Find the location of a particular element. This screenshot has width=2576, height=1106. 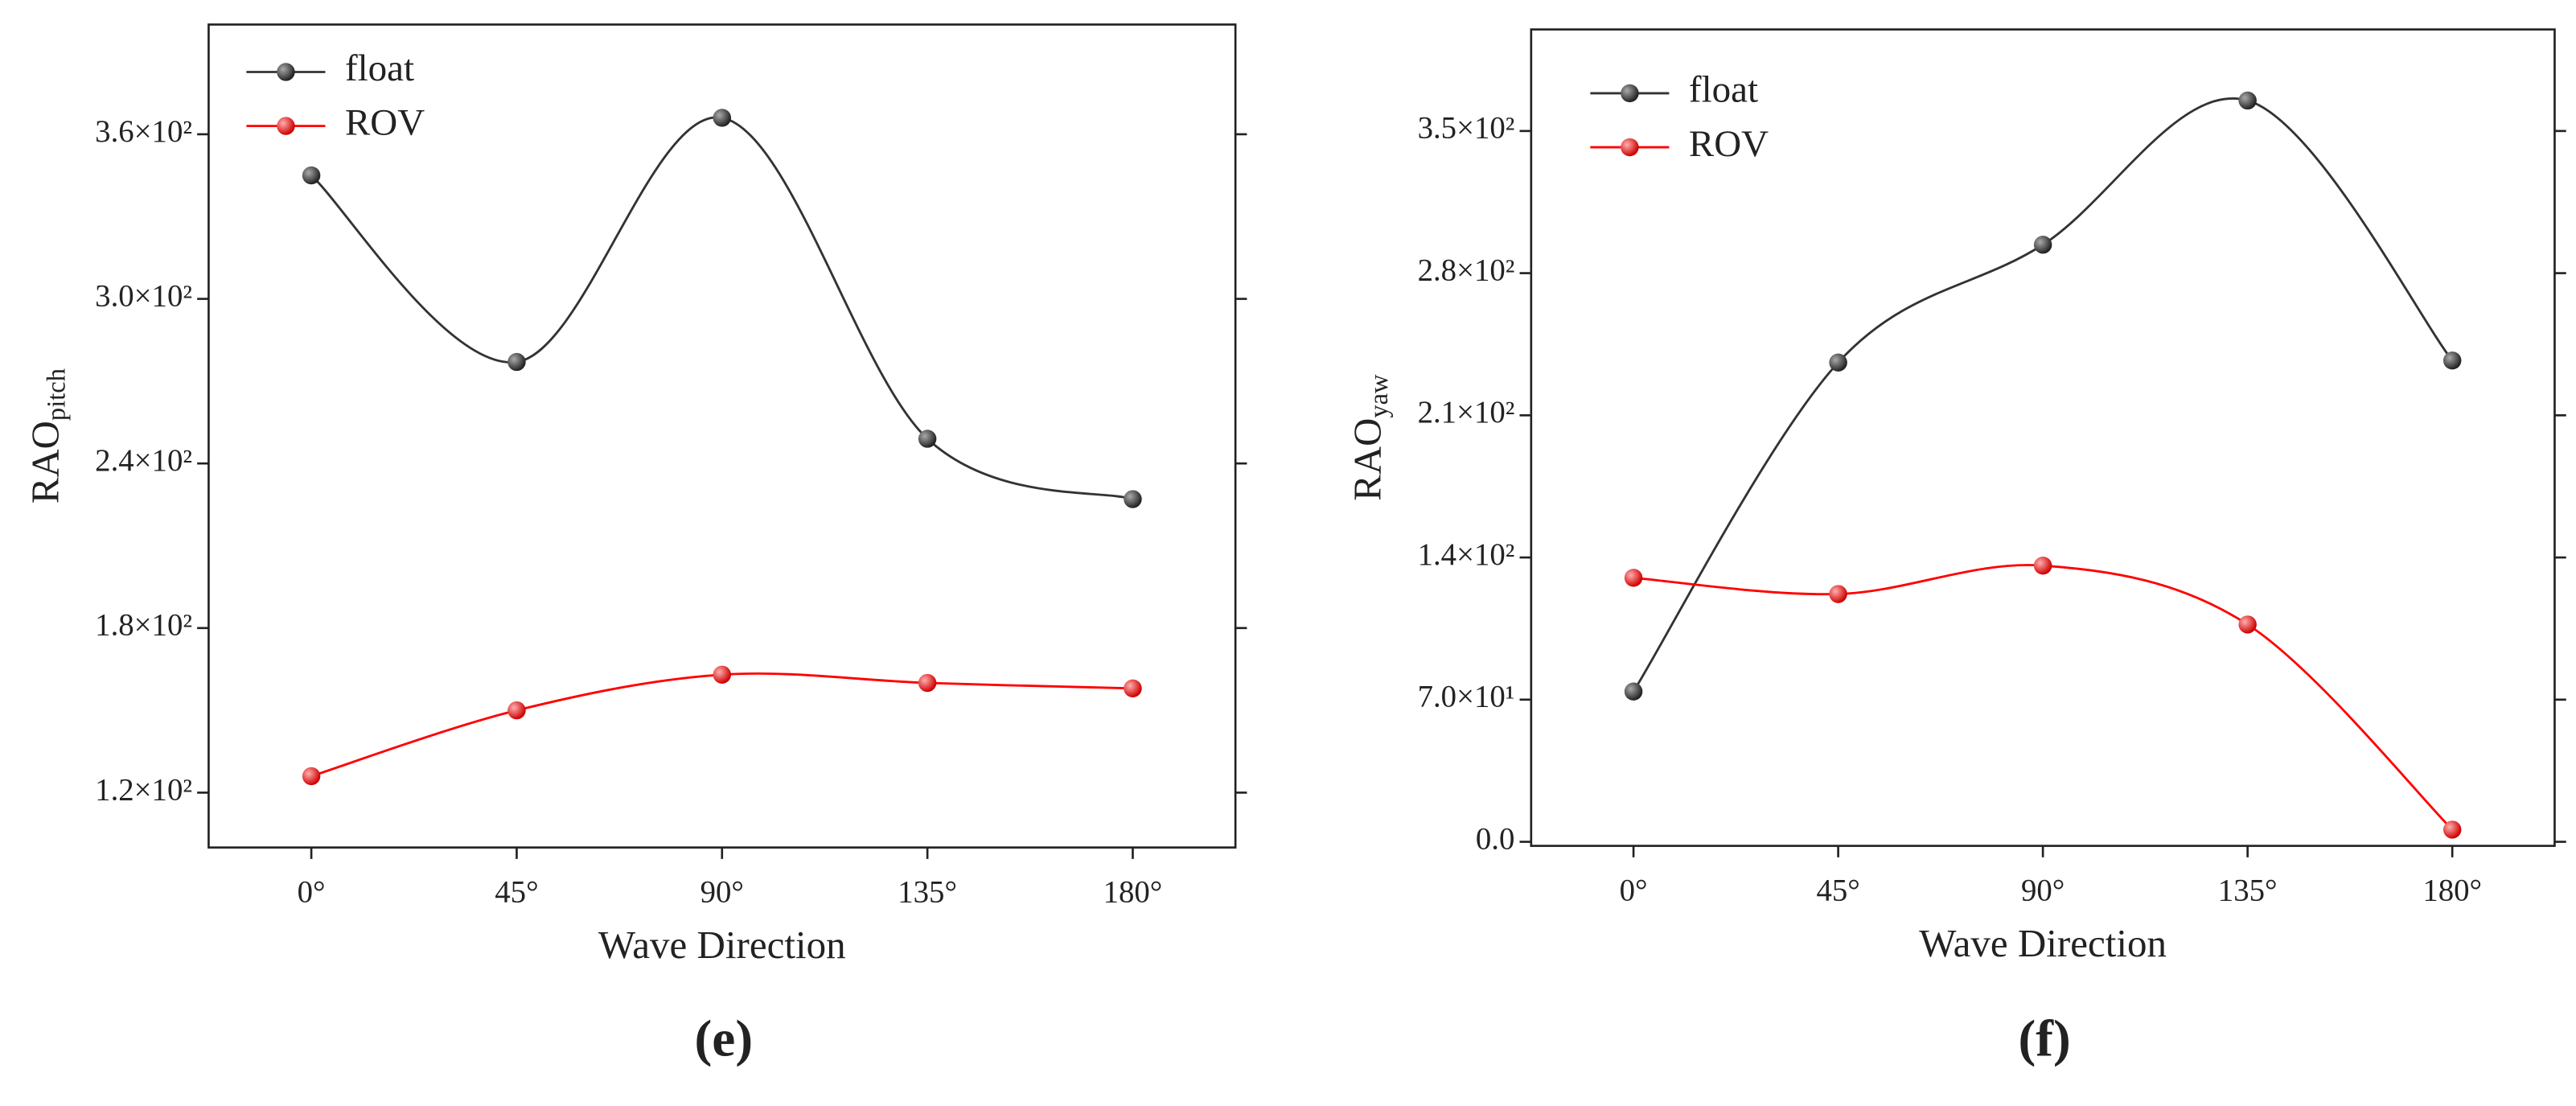

y-axis-label-sub: yaw is located at coordinates (1379, 396).